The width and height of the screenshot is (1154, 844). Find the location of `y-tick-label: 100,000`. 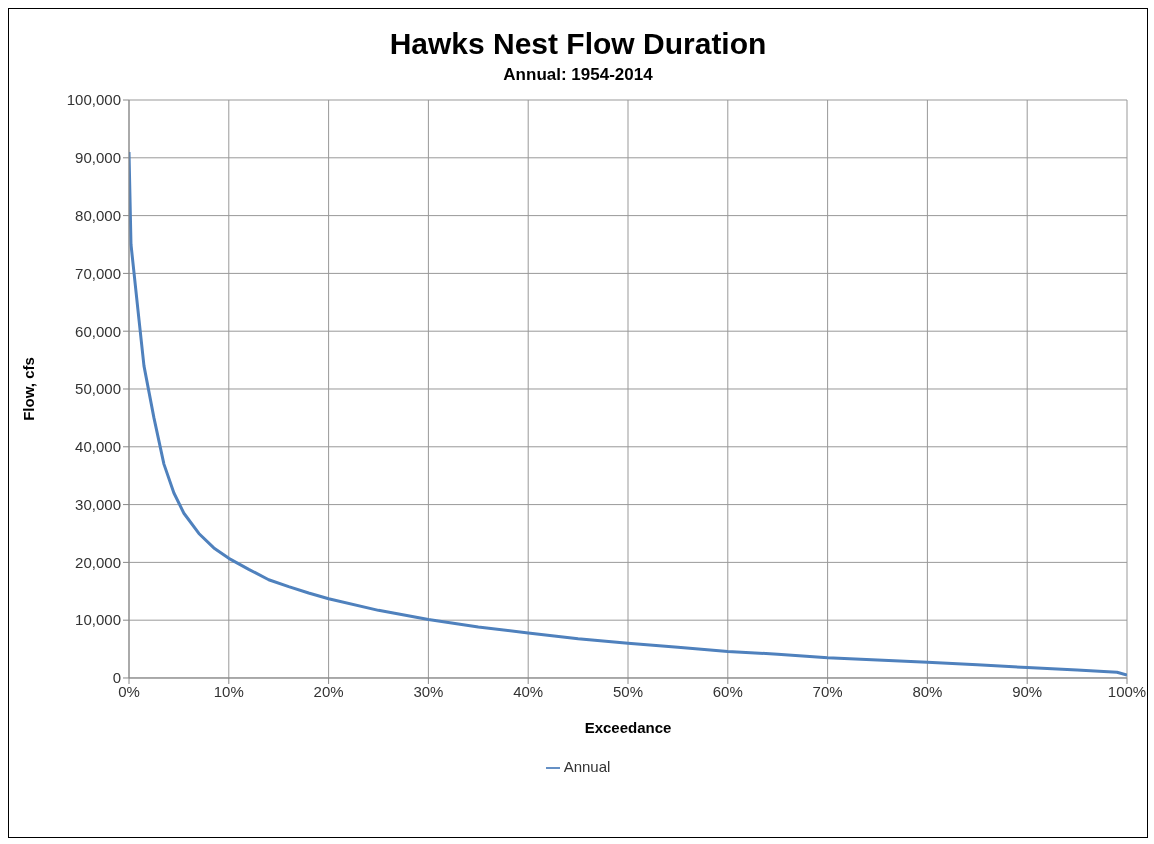

y-tick-label: 100,000 is located at coordinates (93, 100).